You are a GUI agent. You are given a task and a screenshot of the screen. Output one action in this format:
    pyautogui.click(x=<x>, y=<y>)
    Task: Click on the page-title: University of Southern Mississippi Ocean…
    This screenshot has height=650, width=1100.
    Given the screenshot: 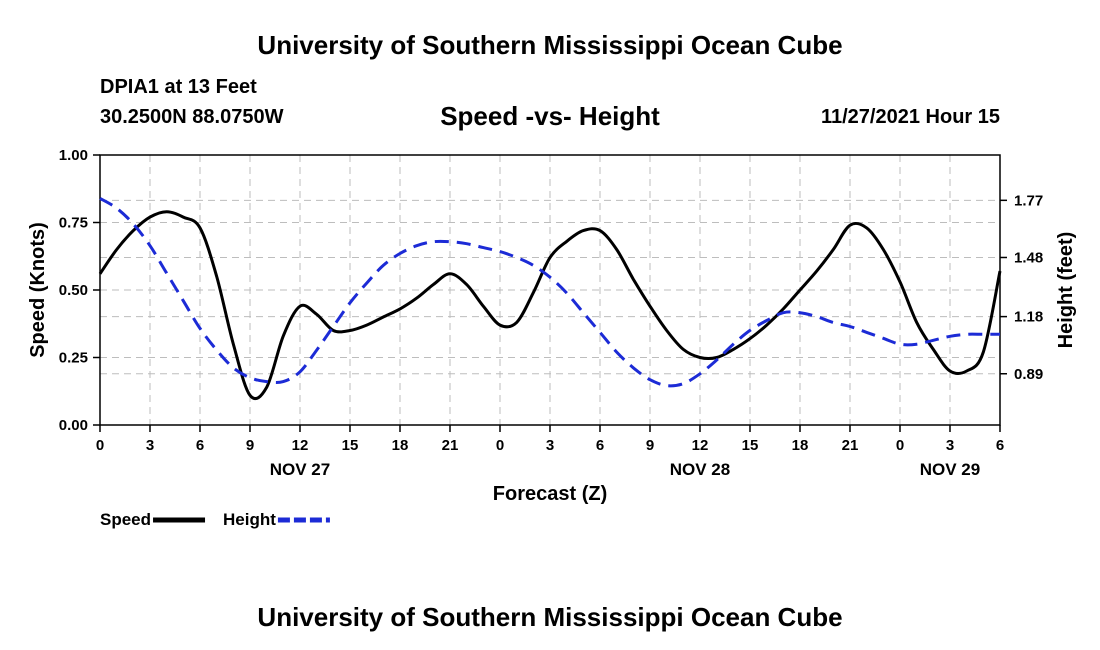 What is the action you would take?
    pyautogui.click(x=550, y=45)
    